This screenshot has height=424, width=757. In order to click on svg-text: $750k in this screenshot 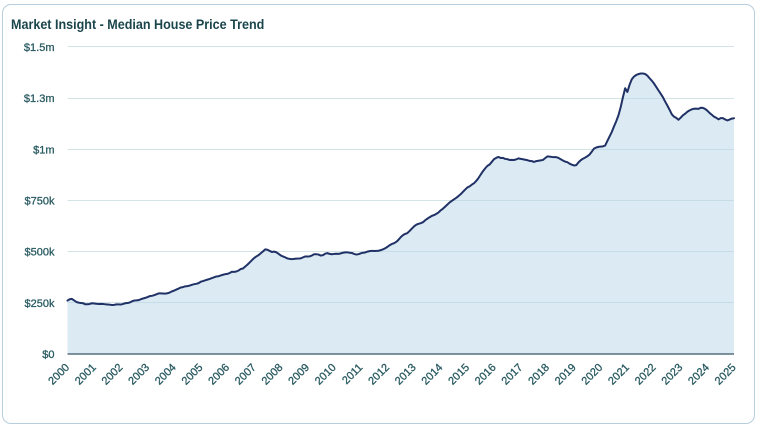, I will do `click(40, 201)`.